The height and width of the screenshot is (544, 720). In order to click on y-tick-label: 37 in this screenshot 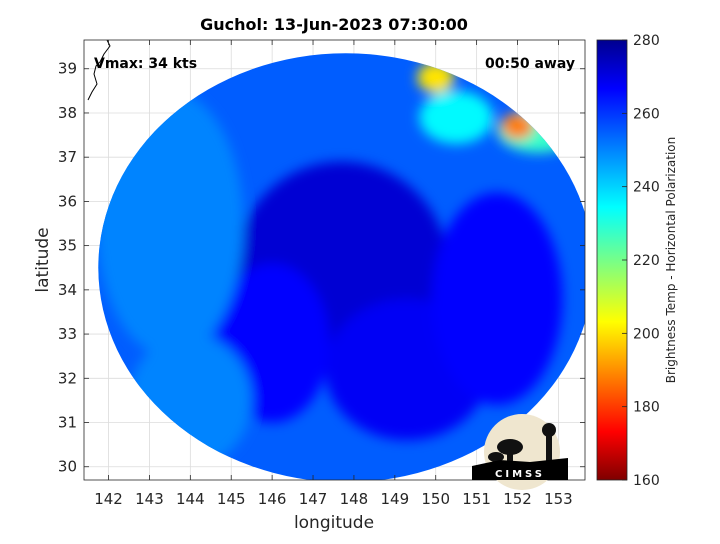, I will do `click(67, 157)`.